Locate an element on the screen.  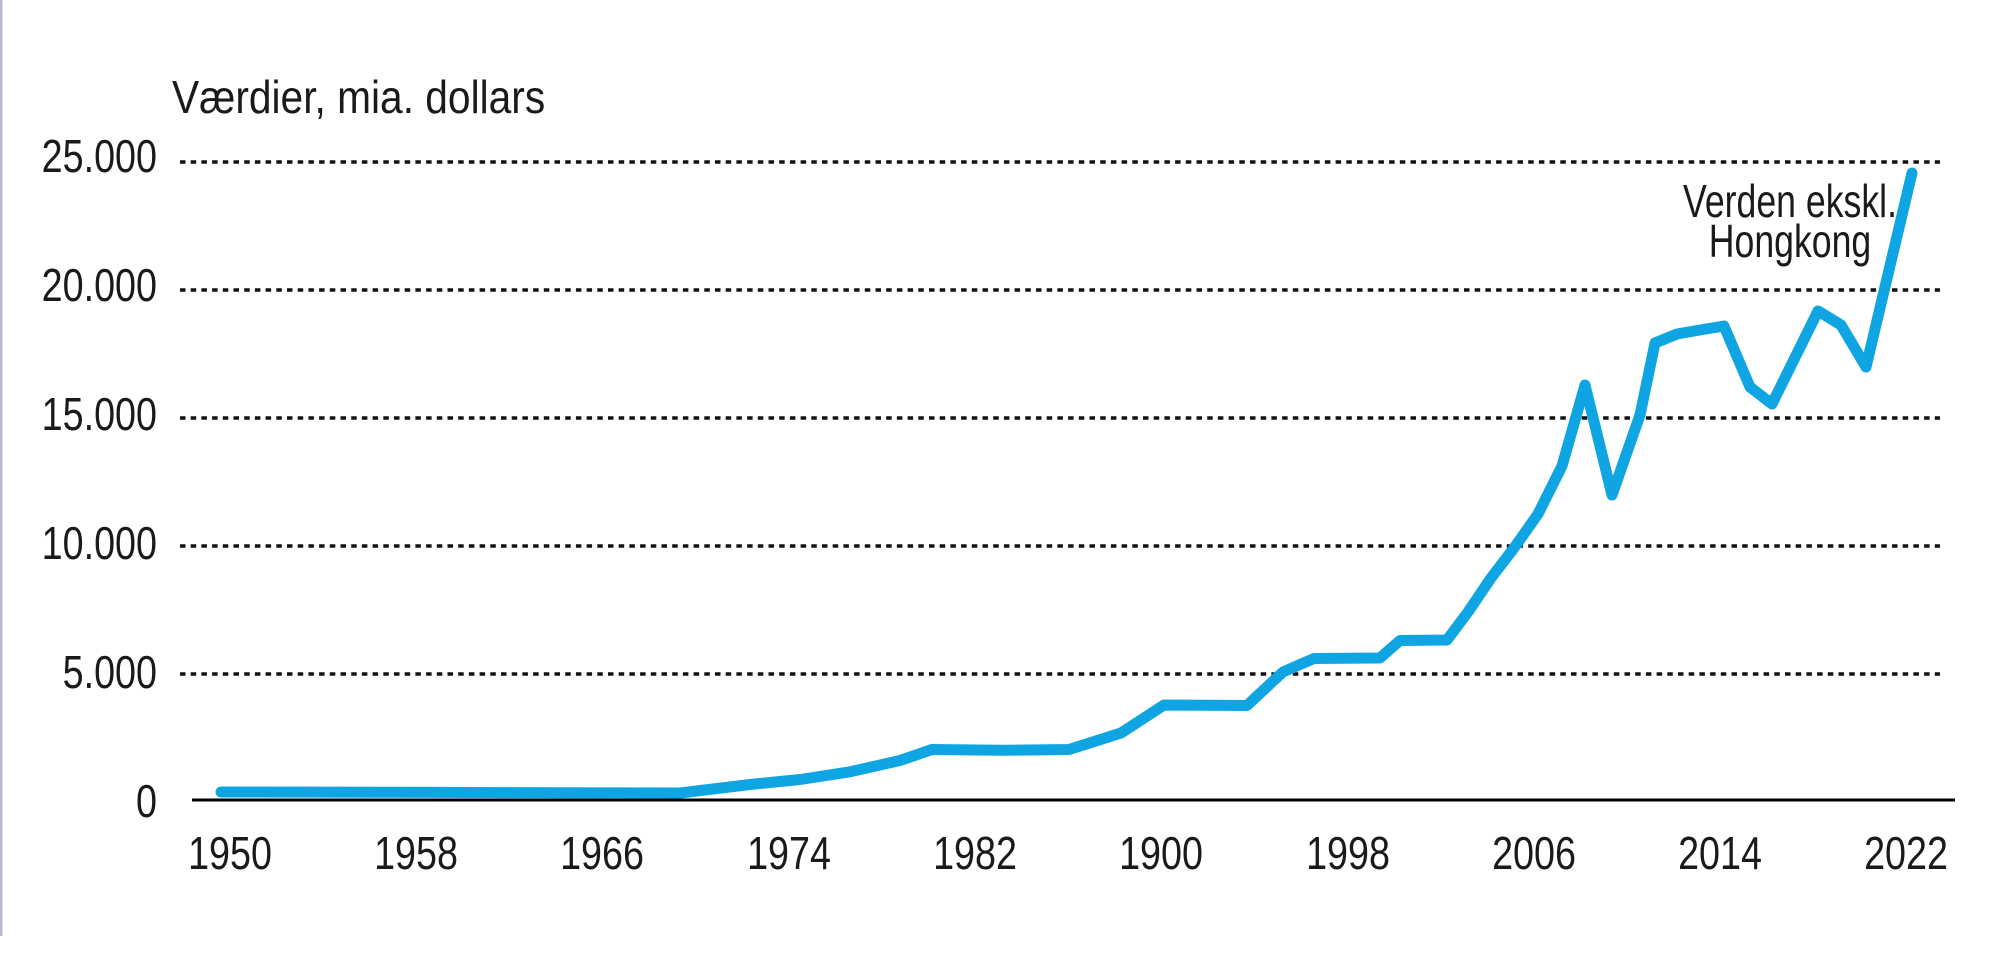
svg-text: 1950 is located at coordinates (230, 852).